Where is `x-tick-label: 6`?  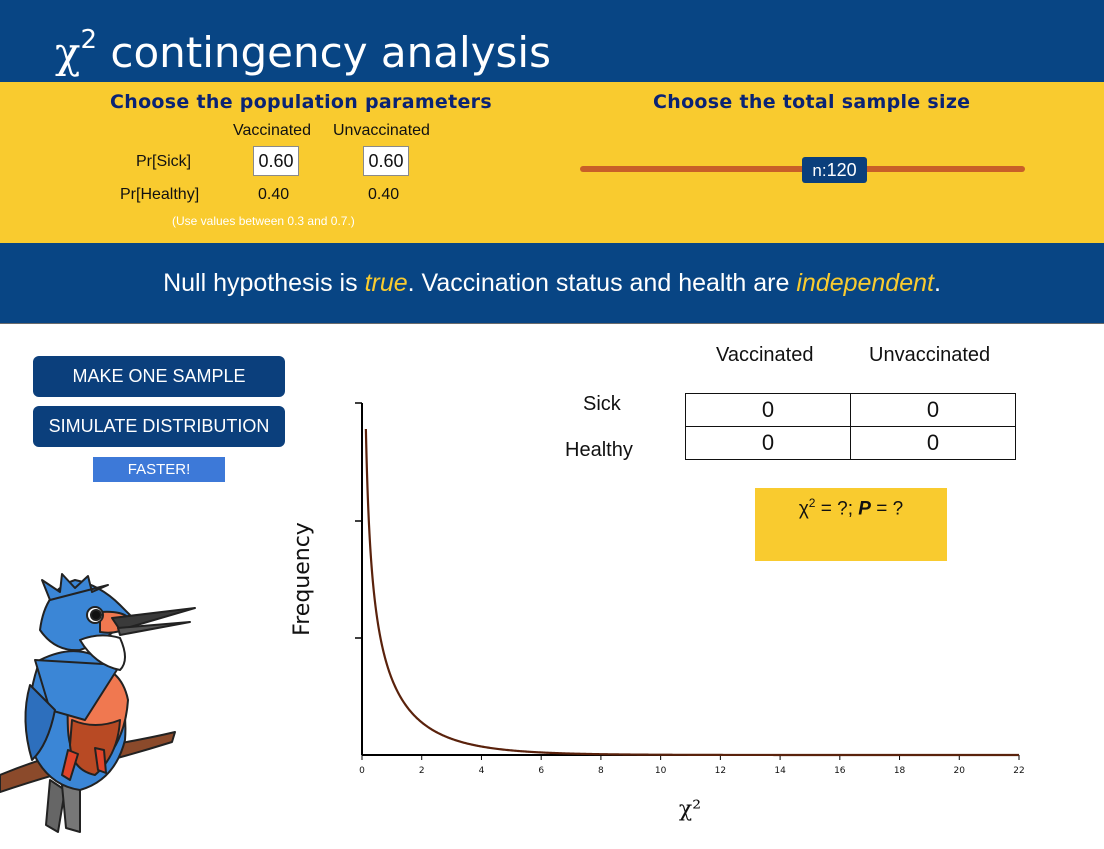
x-tick-label: 6 is located at coordinates (541, 771).